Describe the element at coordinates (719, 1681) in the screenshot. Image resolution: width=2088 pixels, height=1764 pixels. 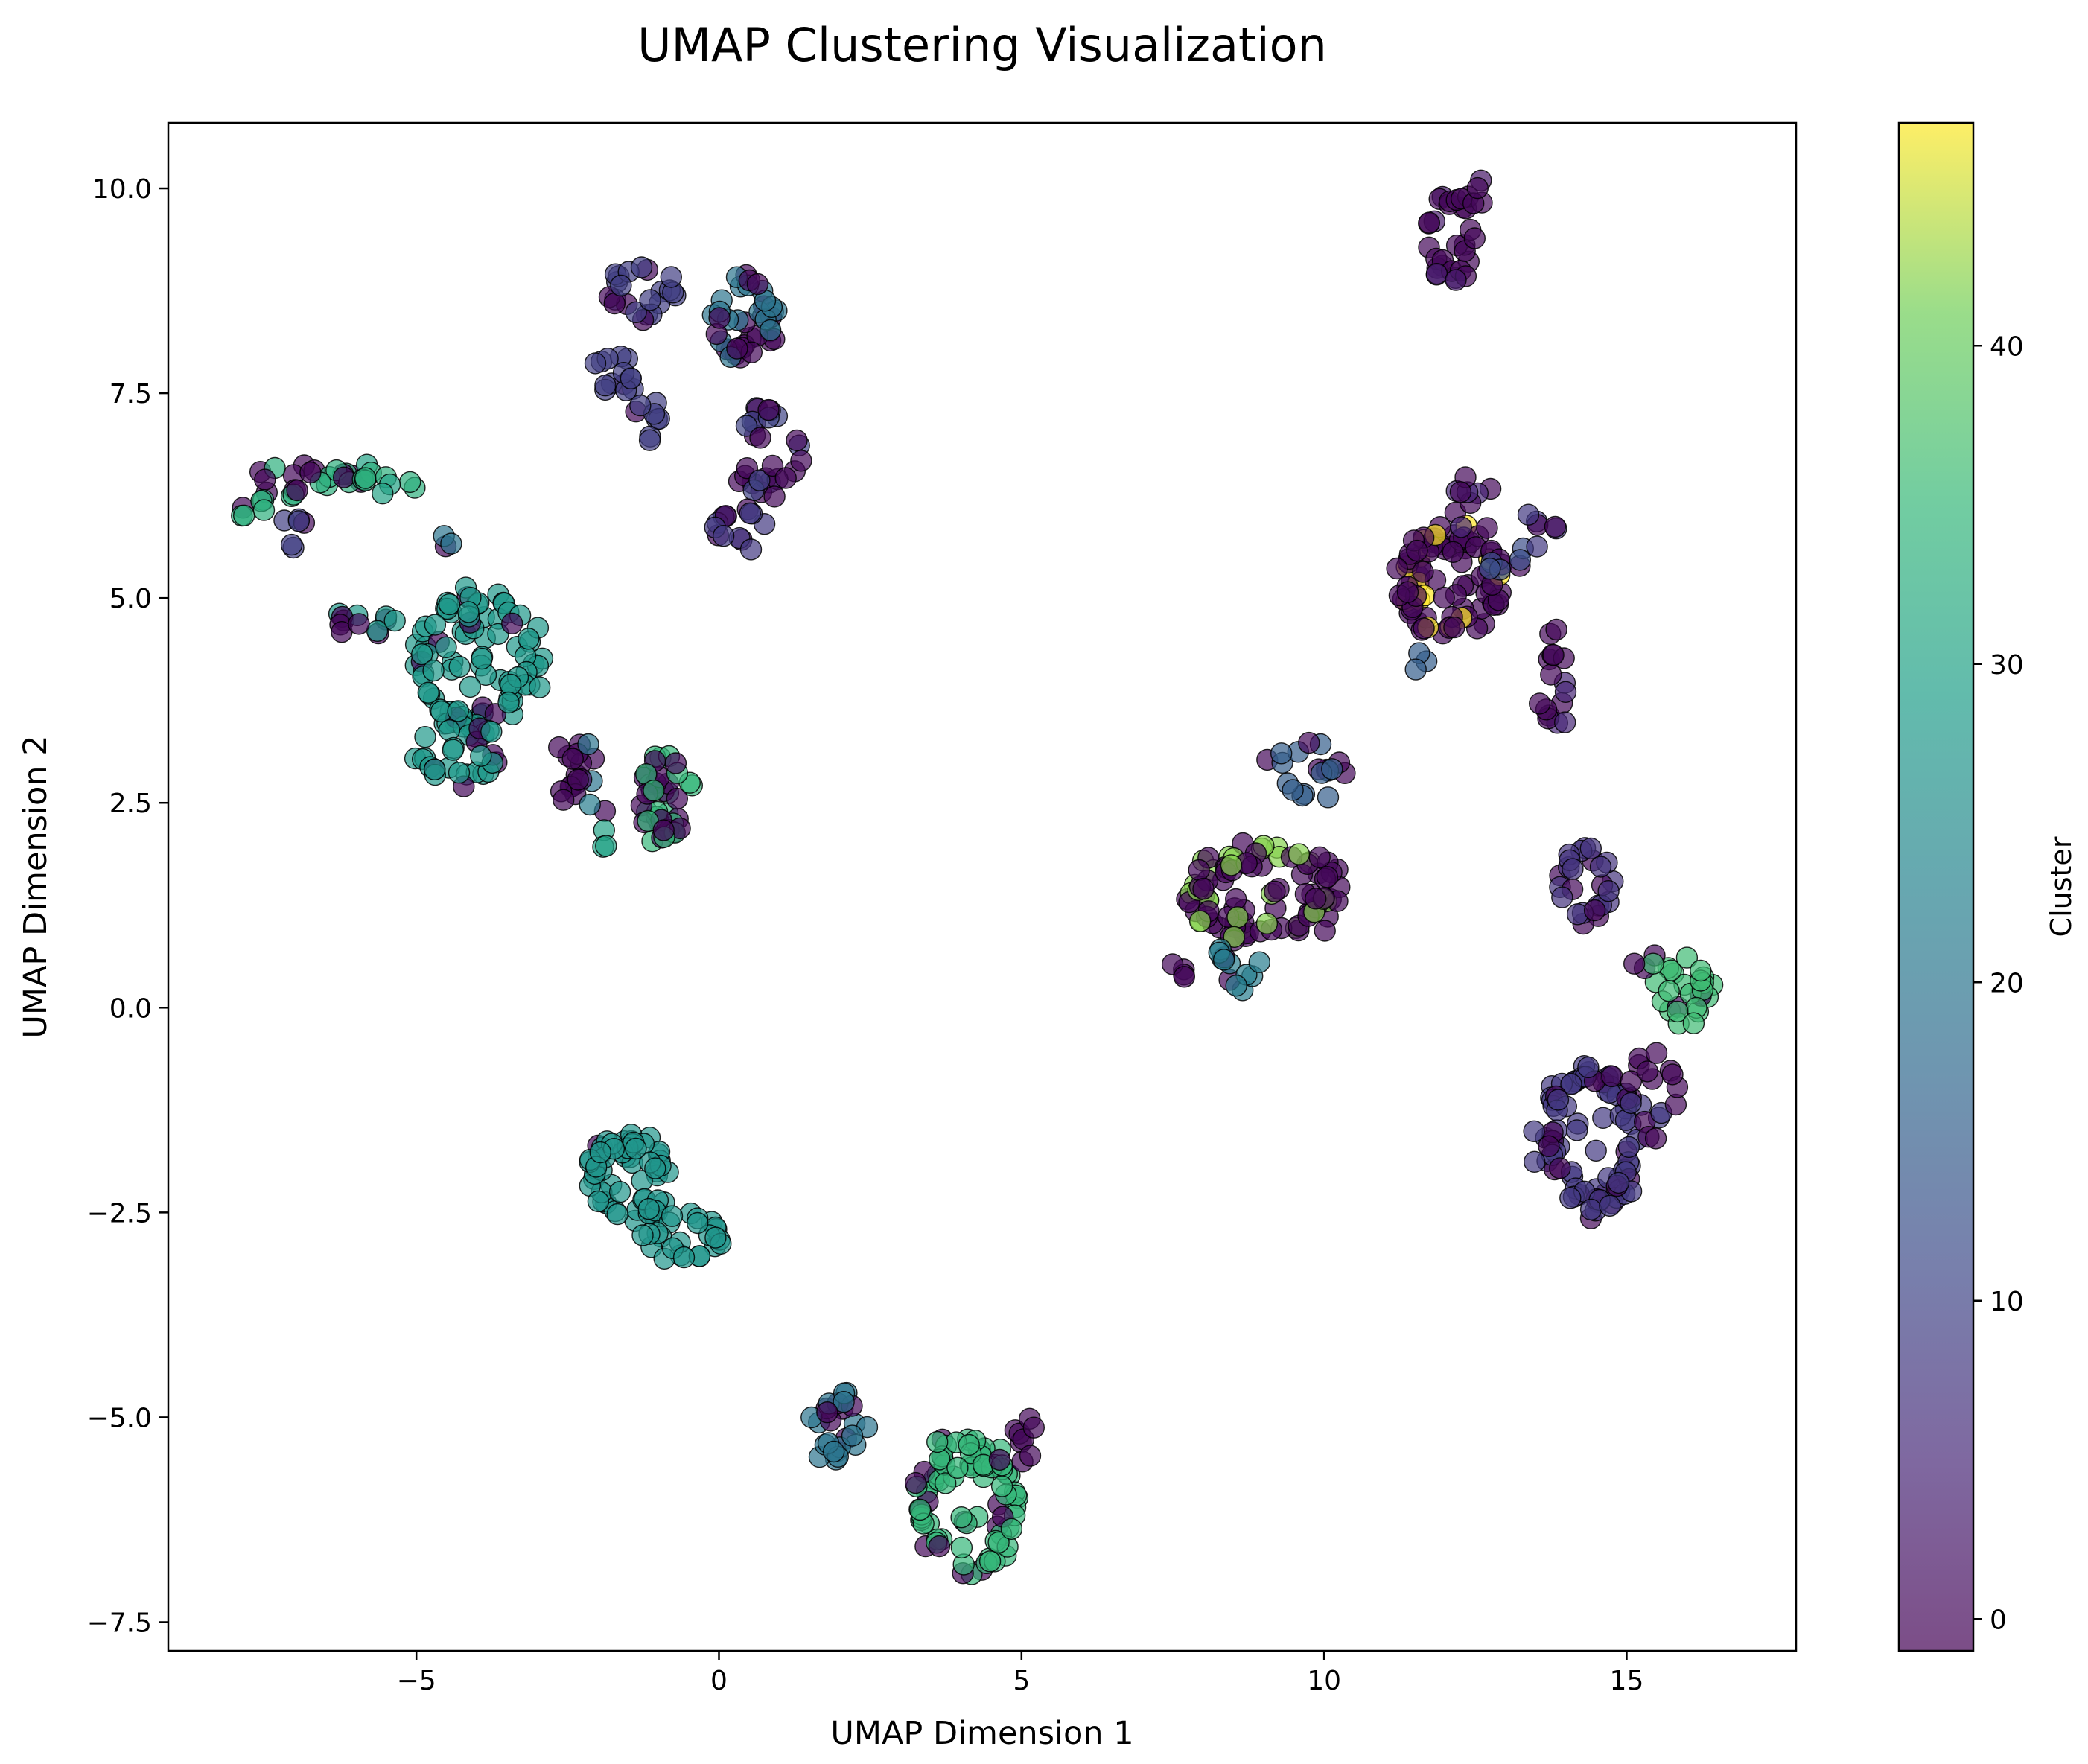
I see `x-tick-label: 0` at that location.